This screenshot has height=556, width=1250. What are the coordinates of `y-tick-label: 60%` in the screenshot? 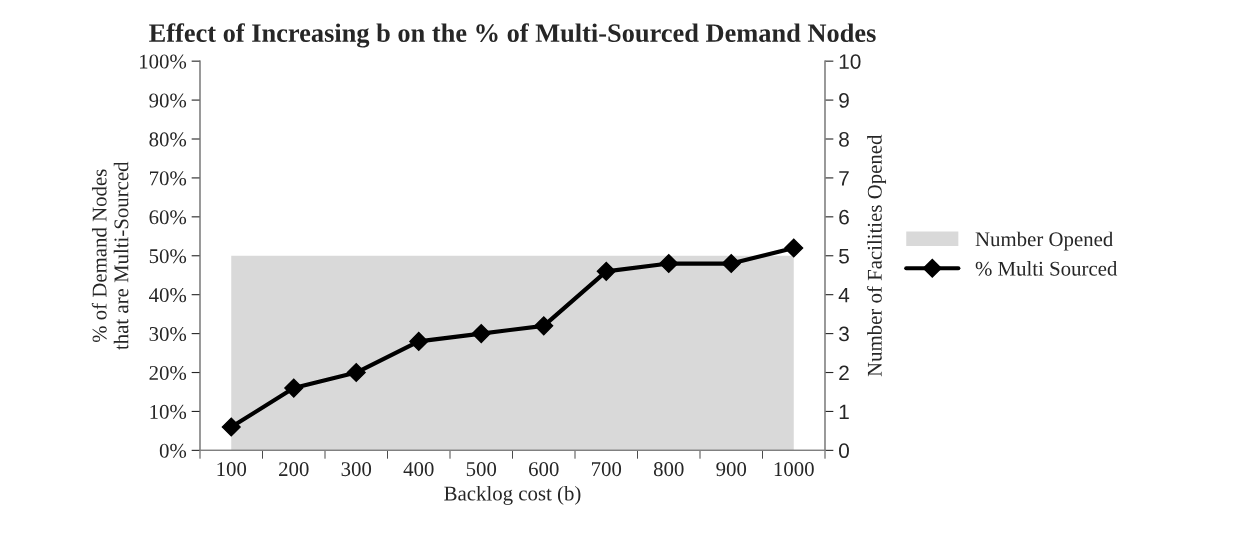 It's located at (168, 217).